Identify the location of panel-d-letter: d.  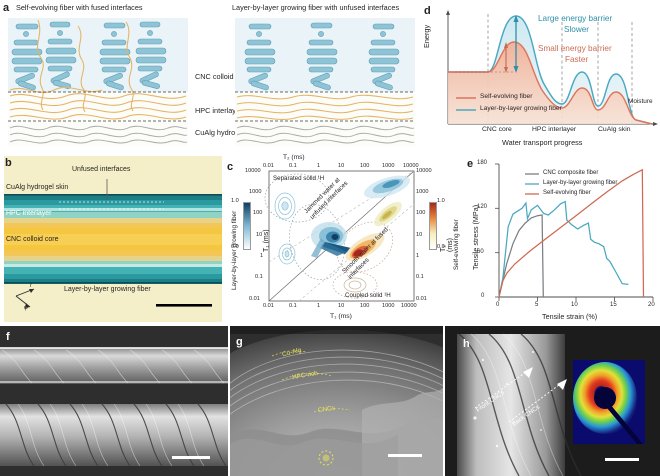
(427, 11).